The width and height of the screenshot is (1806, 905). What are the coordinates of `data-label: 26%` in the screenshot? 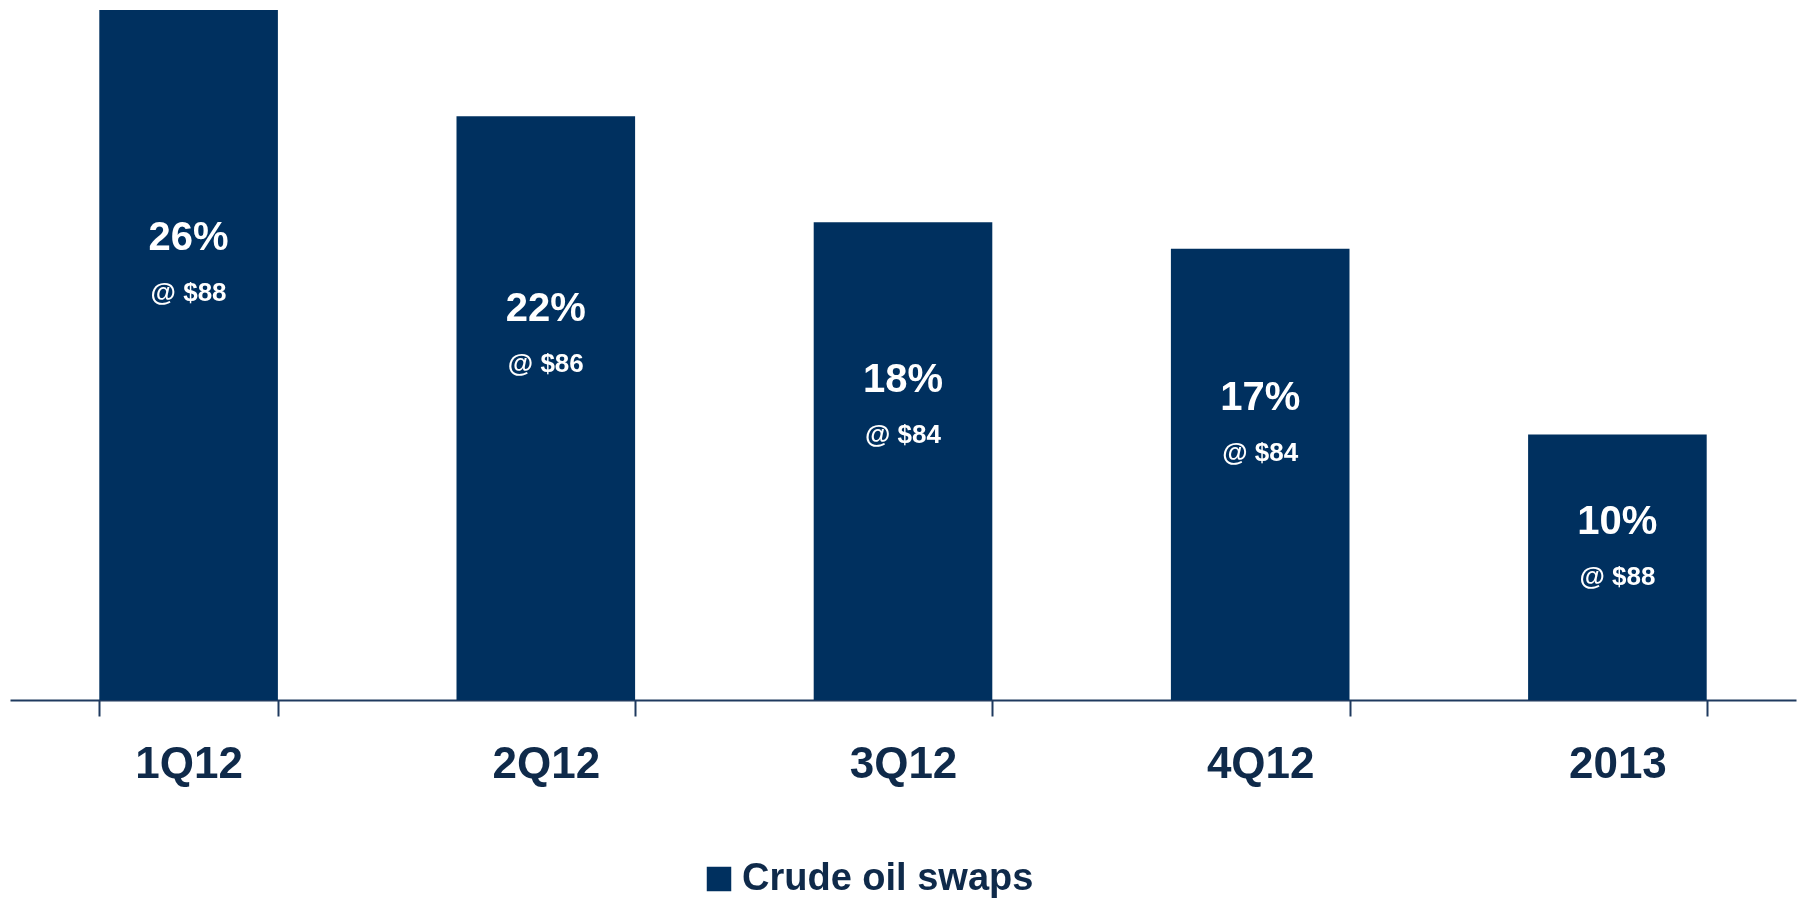 It's located at (188, 235).